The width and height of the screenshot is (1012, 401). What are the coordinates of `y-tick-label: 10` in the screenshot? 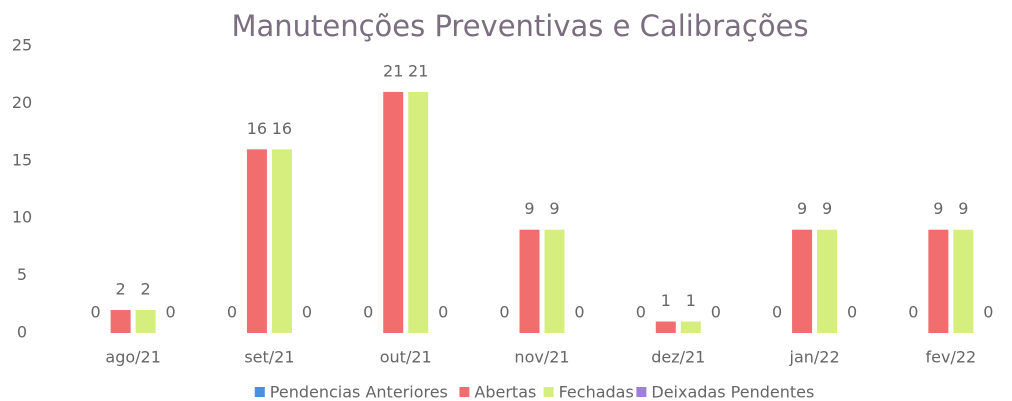 It's located at (22, 217).